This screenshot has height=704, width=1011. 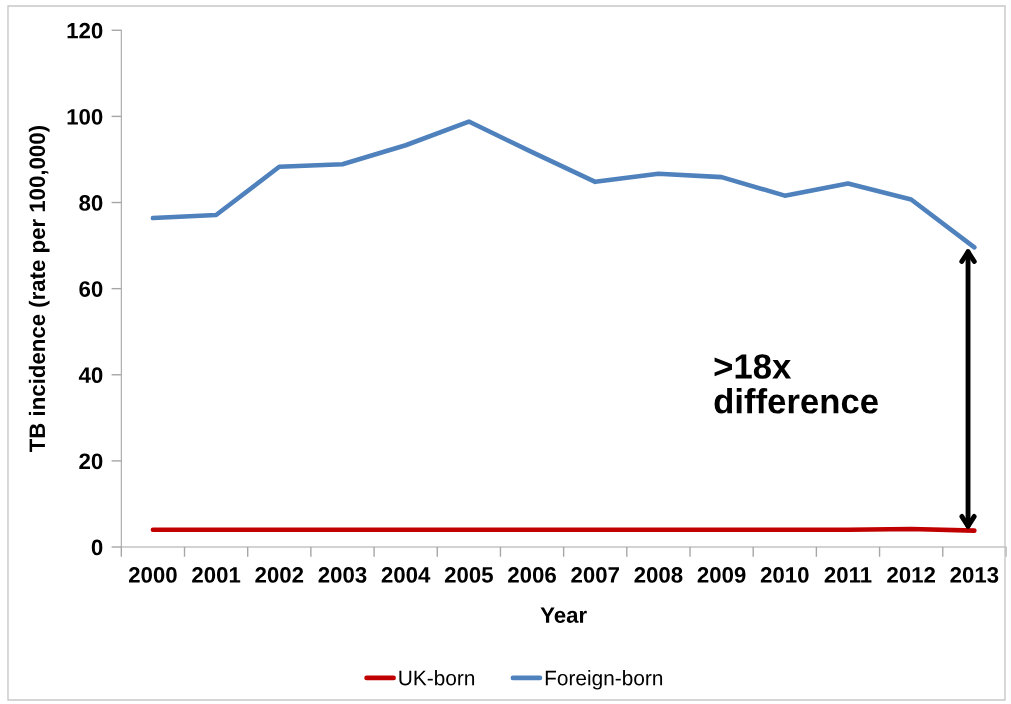 What do you see at coordinates (90, 375) in the screenshot?
I see `y-tick-label: 40` at bounding box center [90, 375].